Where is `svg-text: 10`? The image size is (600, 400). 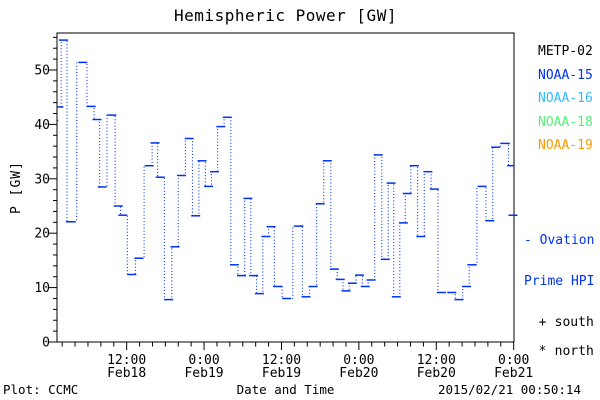
svg-text: 10 is located at coordinates (42, 288).